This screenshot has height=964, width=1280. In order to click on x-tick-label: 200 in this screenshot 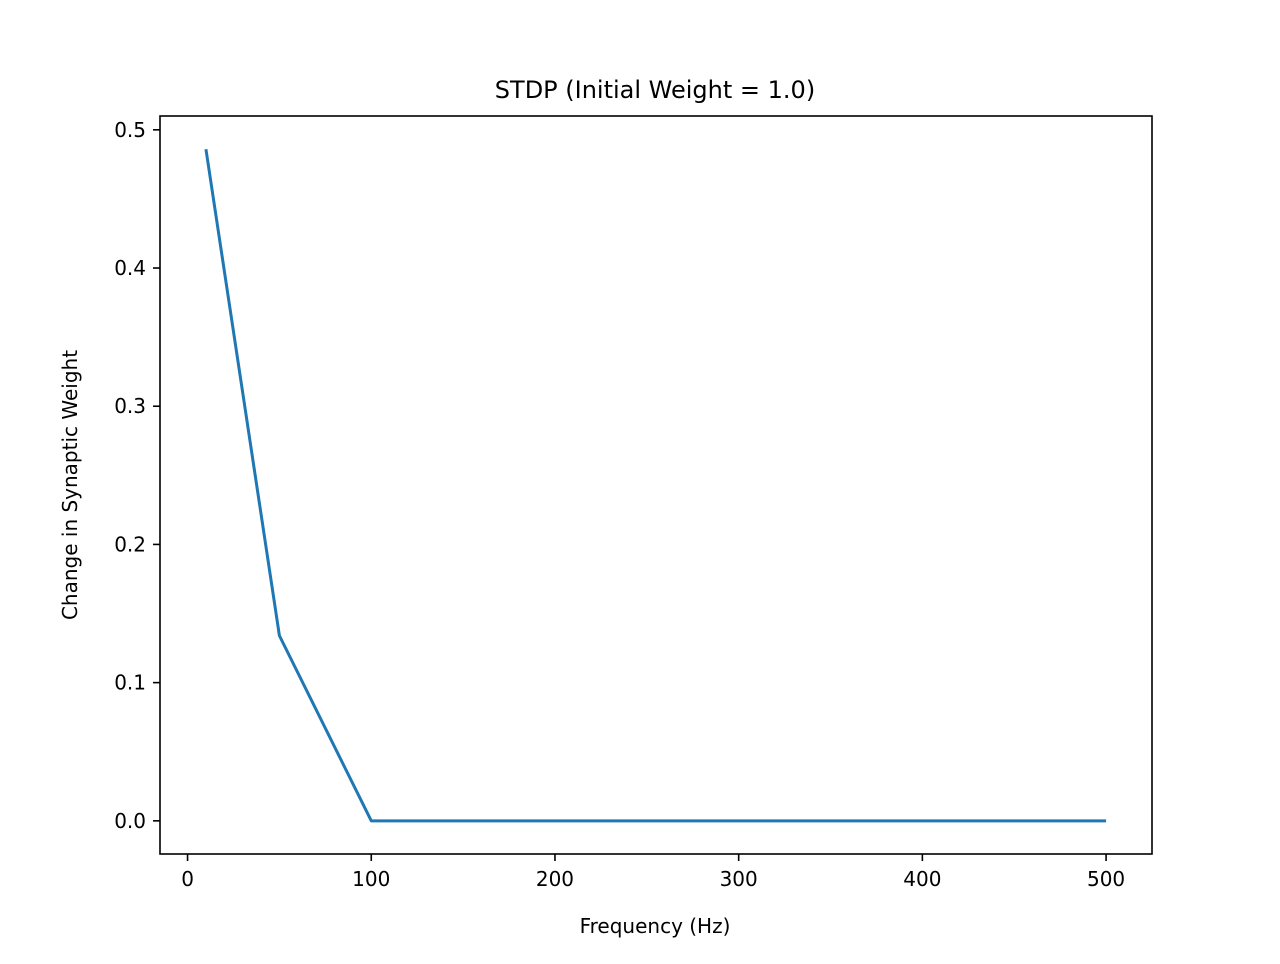, I will do `click(555, 879)`.